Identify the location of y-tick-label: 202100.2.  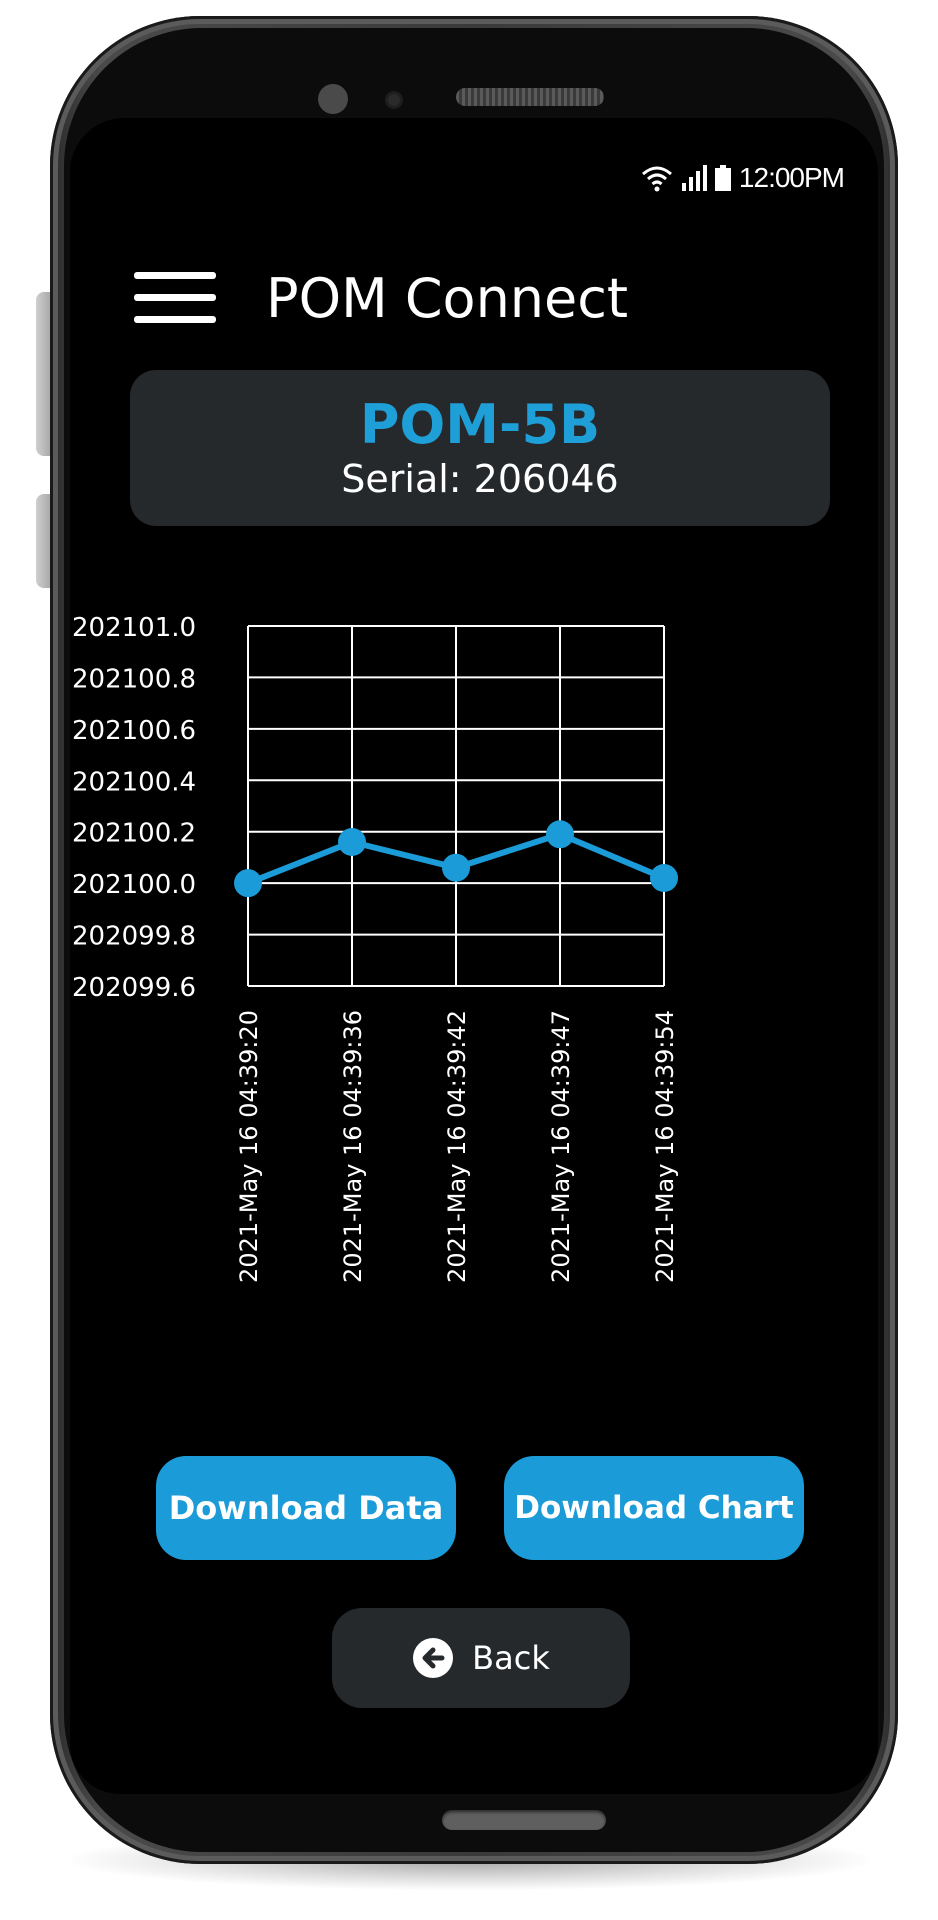
(134, 834).